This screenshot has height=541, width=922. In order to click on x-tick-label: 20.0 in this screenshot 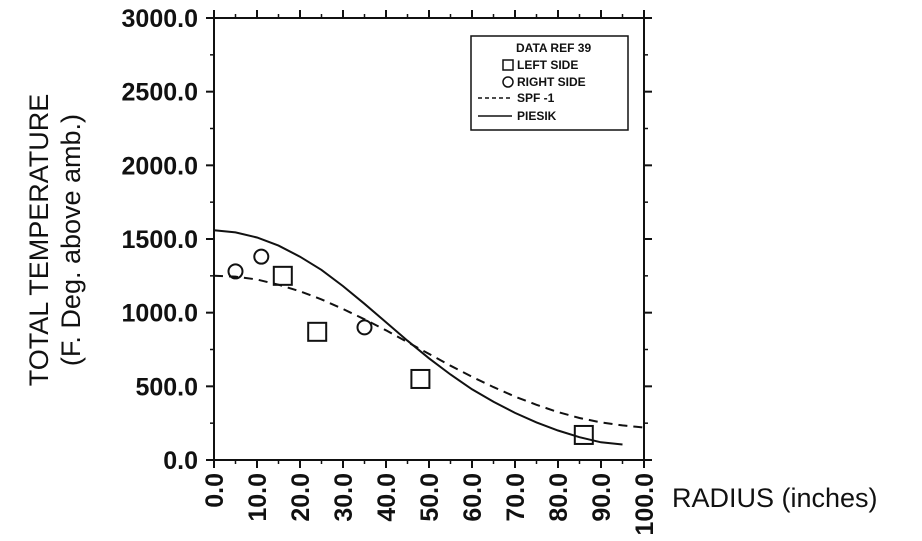, I will do `click(301, 497)`.